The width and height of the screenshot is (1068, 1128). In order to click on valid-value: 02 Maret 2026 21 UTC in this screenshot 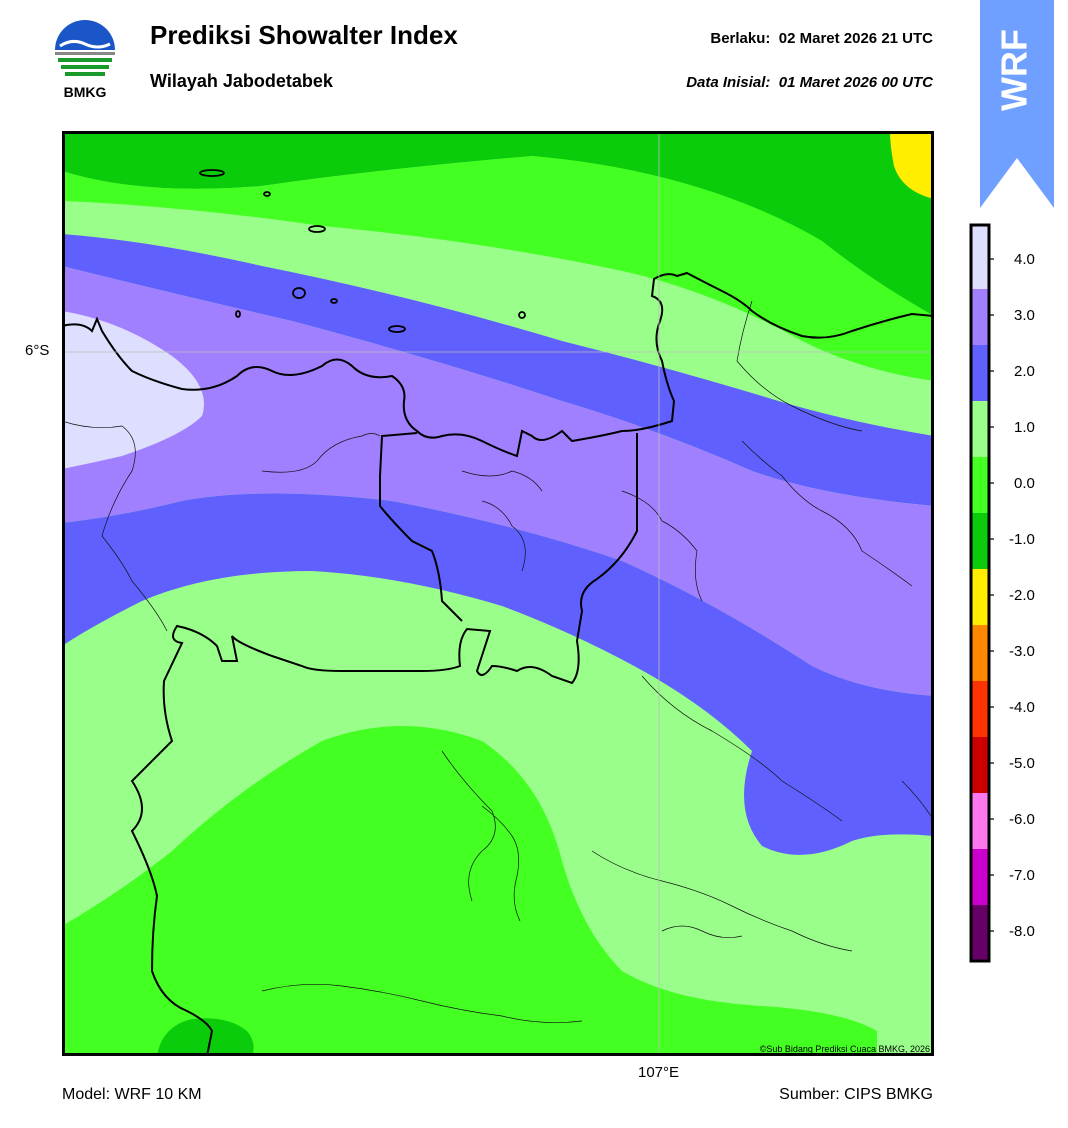, I will do `click(855, 38)`.